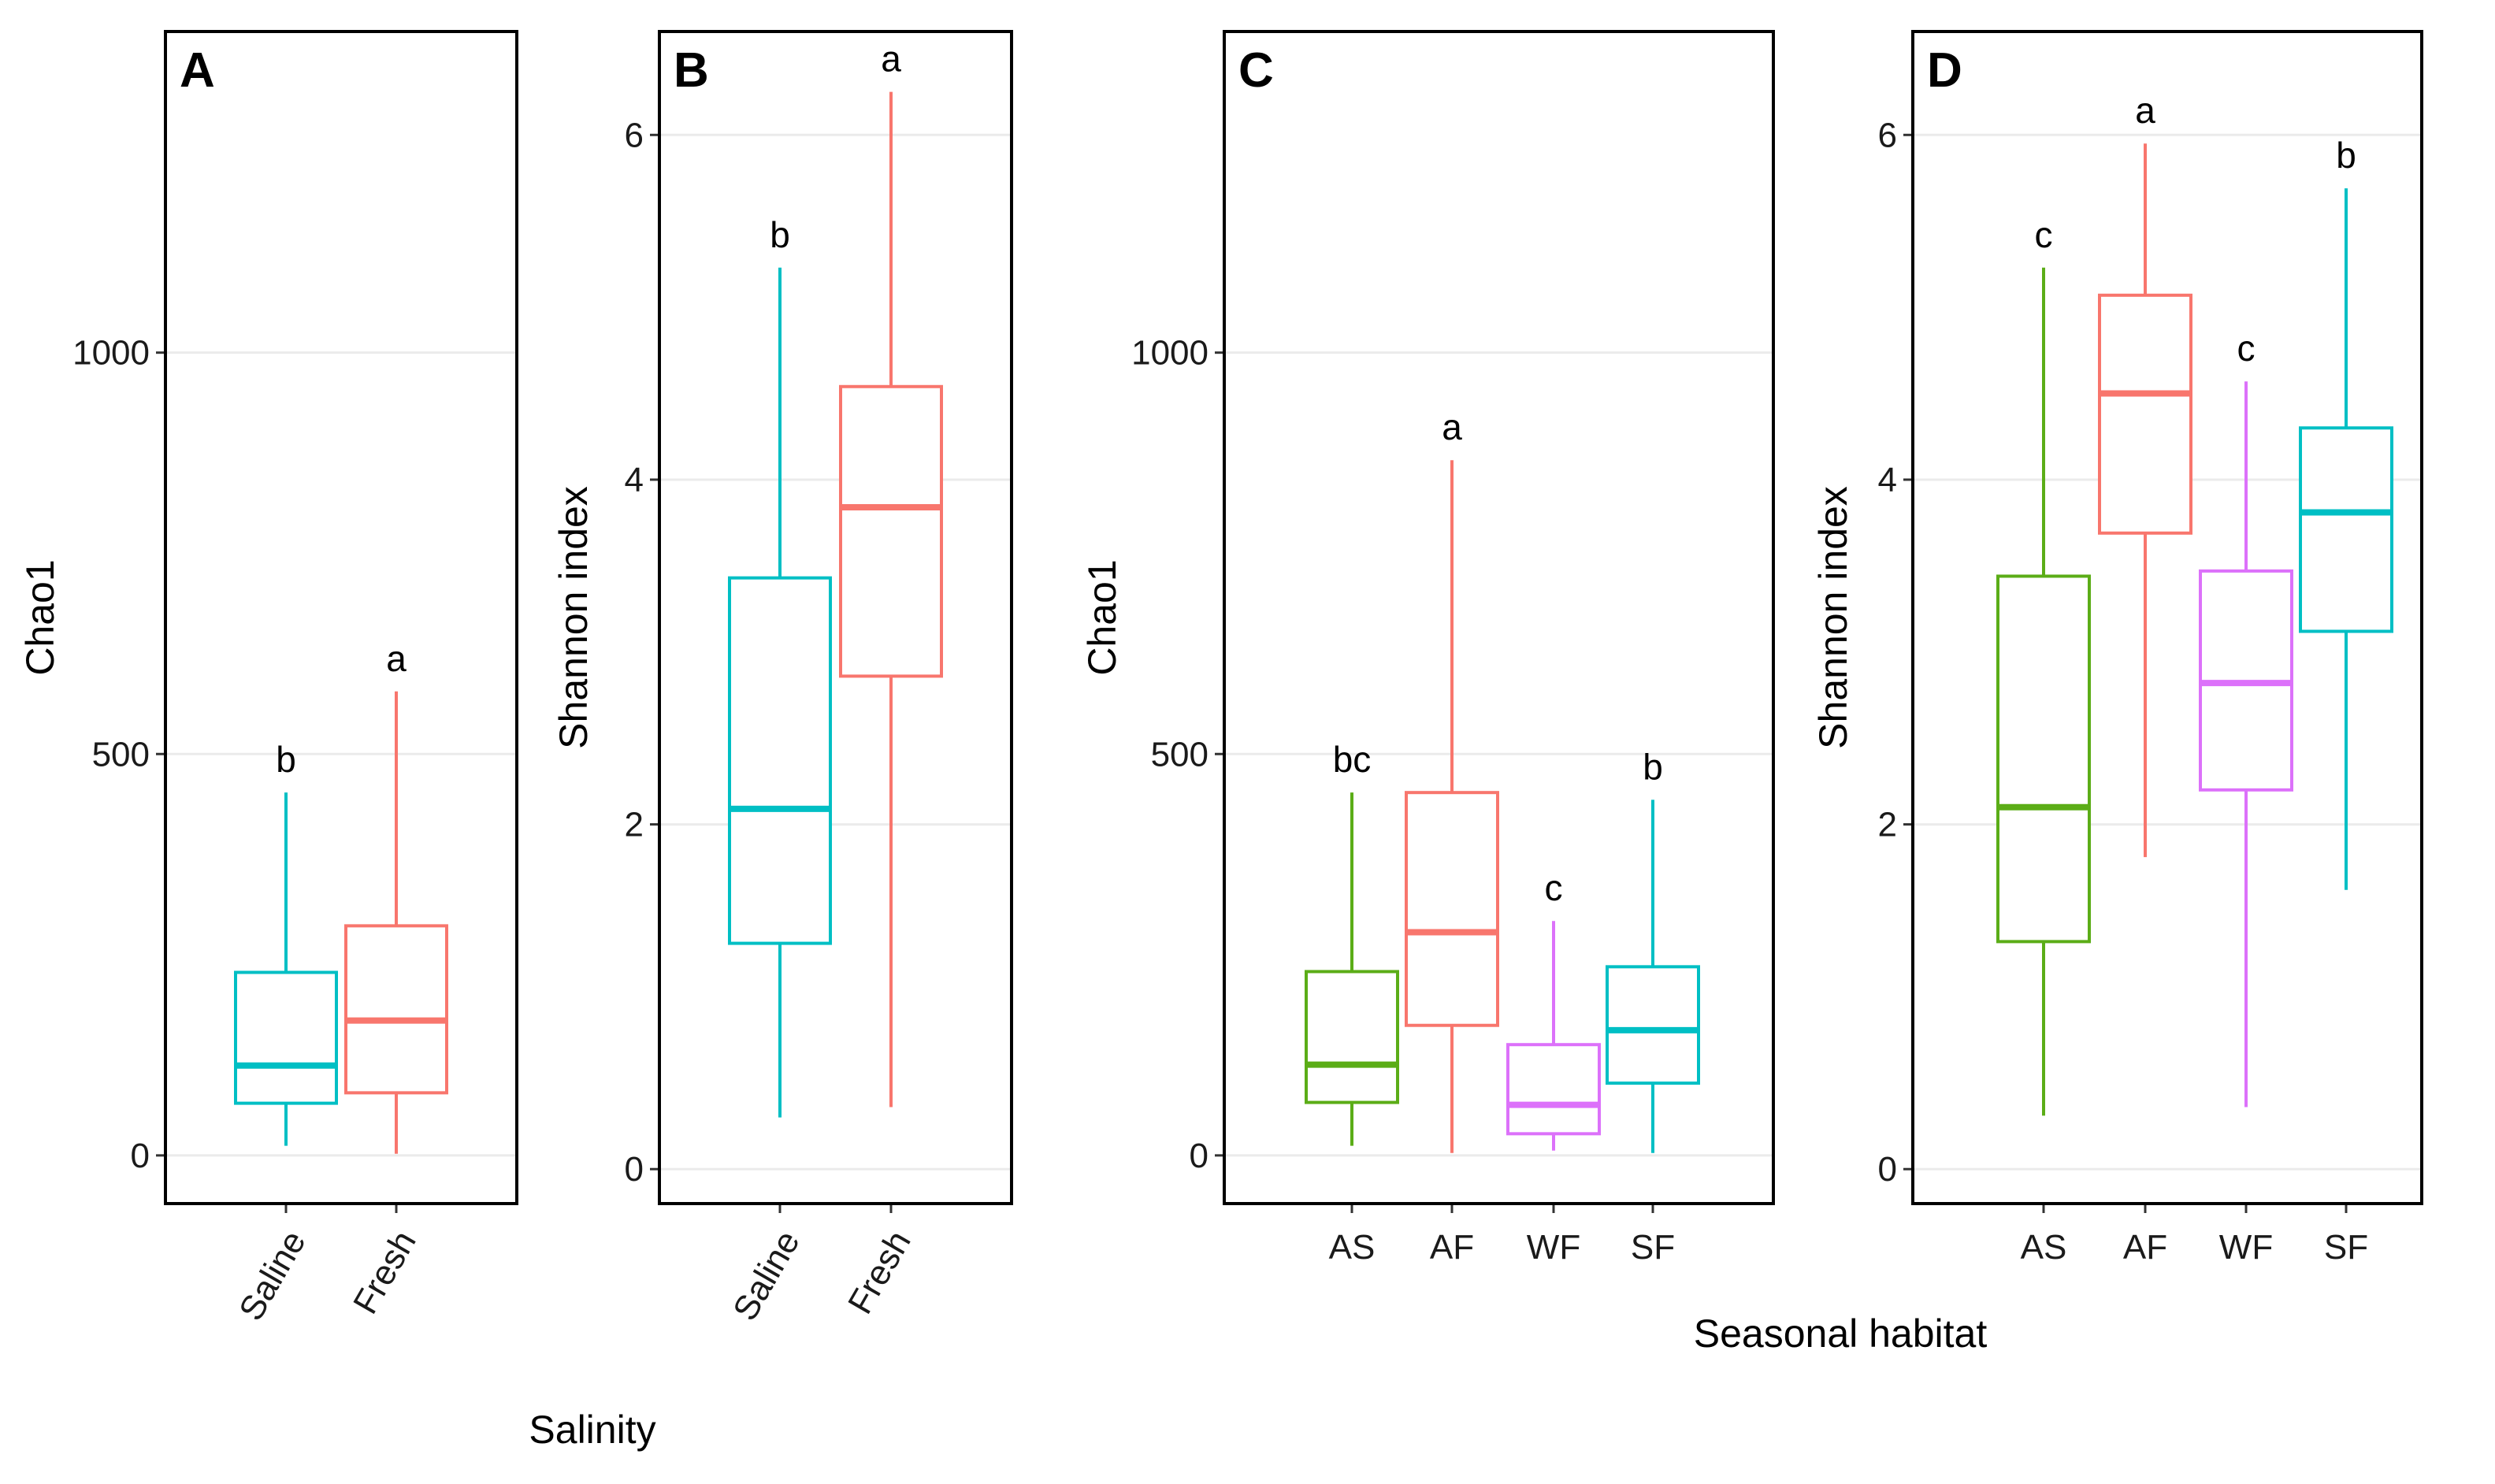 Image resolution: width=2495 pixels, height=1484 pixels. What do you see at coordinates (1352, 760) in the screenshot?
I see `significance-letter: bc` at bounding box center [1352, 760].